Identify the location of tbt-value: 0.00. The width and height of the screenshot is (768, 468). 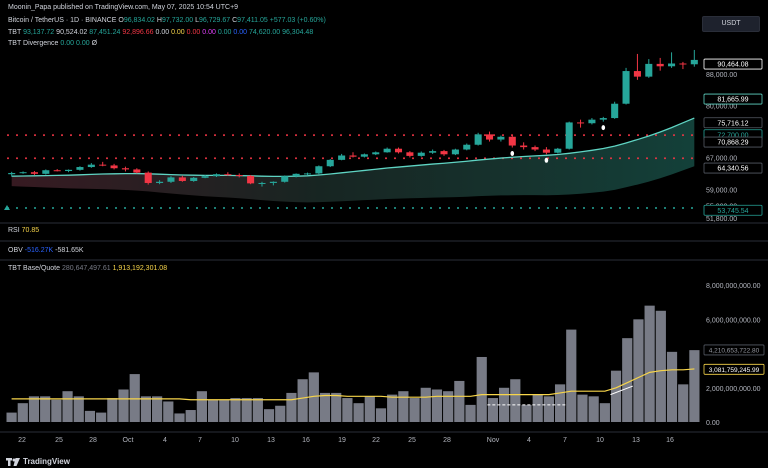
(224, 32).